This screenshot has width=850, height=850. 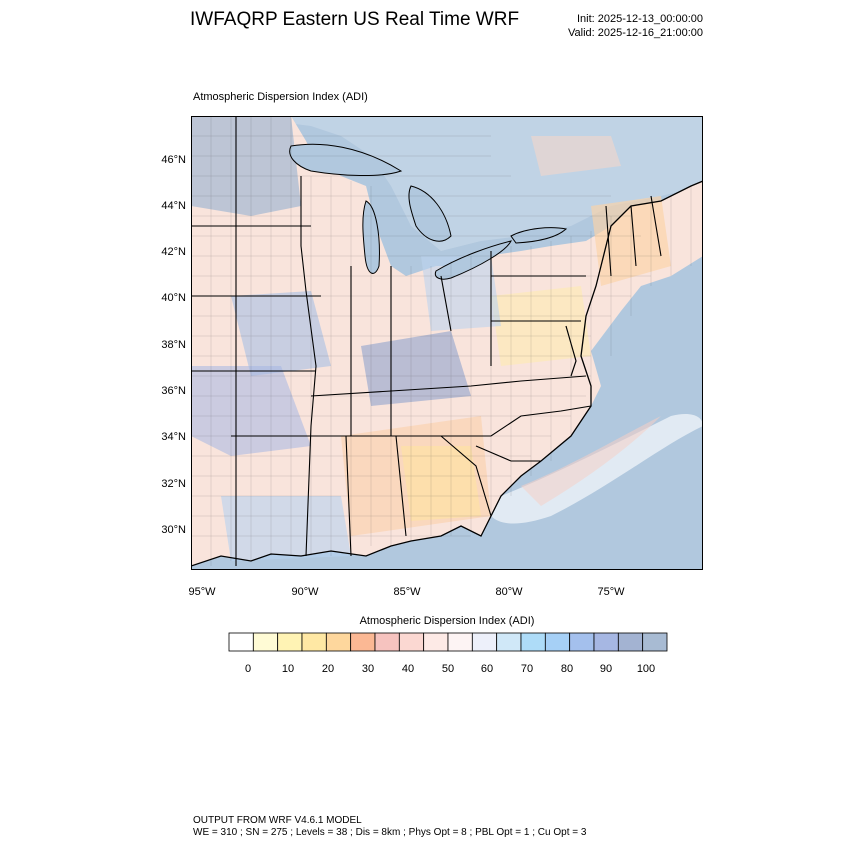 What do you see at coordinates (473, 260) in the screenshot?
I see `lake-erie` at bounding box center [473, 260].